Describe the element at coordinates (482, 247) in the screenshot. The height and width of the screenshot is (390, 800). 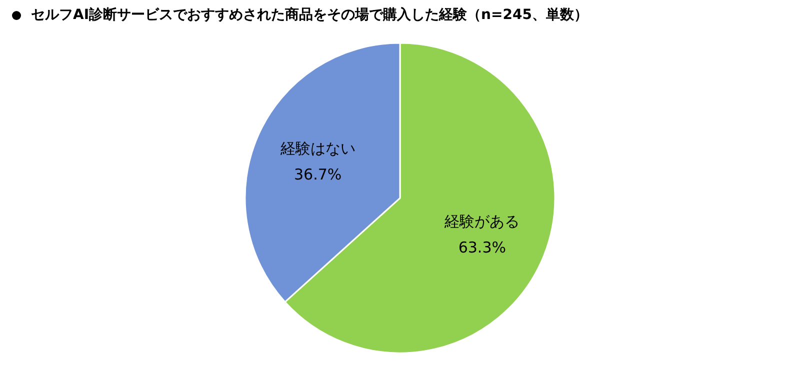
I see `data-label: 63.3%` at that location.